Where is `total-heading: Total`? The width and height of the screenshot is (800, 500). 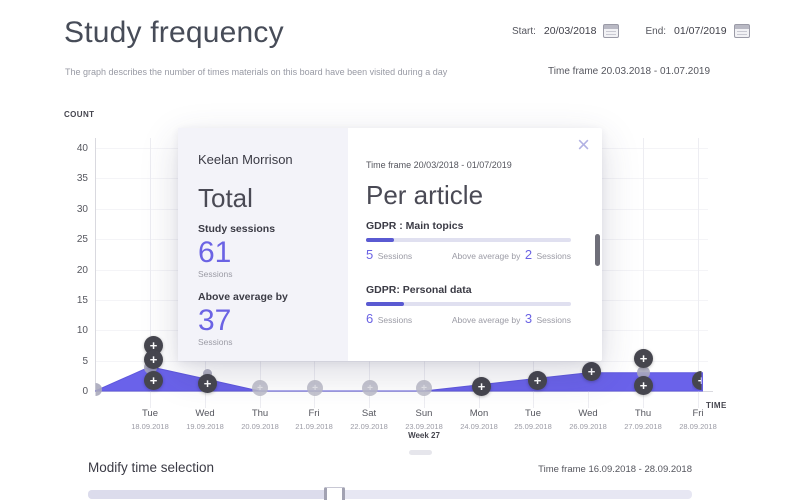
total-heading: Total is located at coordinates (225, 198).